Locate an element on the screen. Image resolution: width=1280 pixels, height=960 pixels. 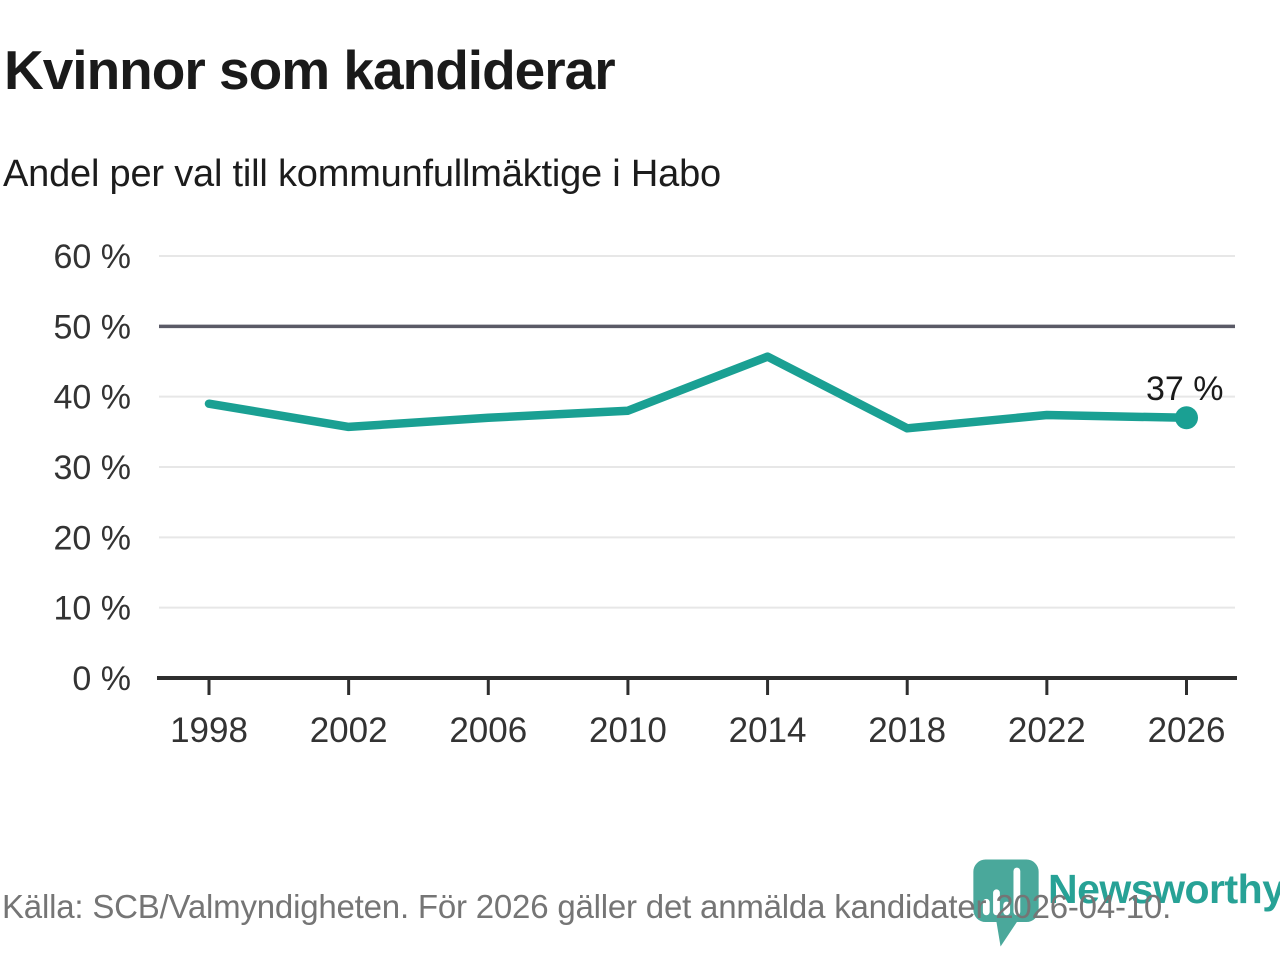
y-axis-label: 50 % is located at coordinates (93, 327).